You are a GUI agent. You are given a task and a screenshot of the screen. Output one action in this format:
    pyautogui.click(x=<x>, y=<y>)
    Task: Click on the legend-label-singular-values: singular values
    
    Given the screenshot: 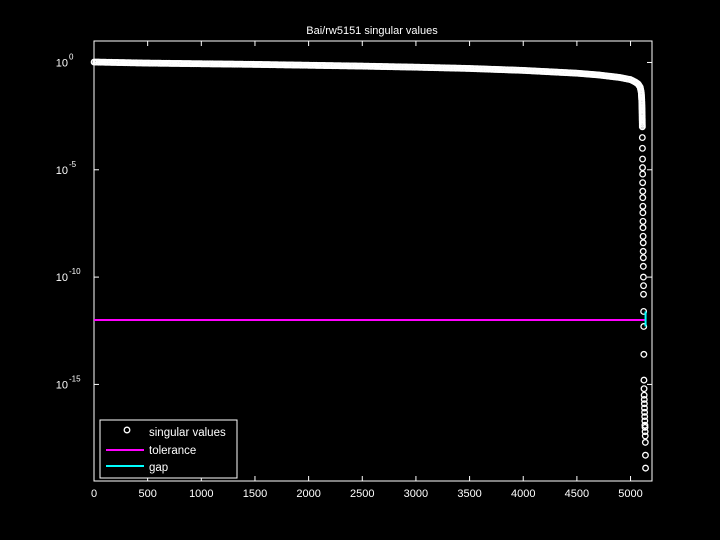 What is the action you would take?
    pyautogui.click(x=187, y=433)
    